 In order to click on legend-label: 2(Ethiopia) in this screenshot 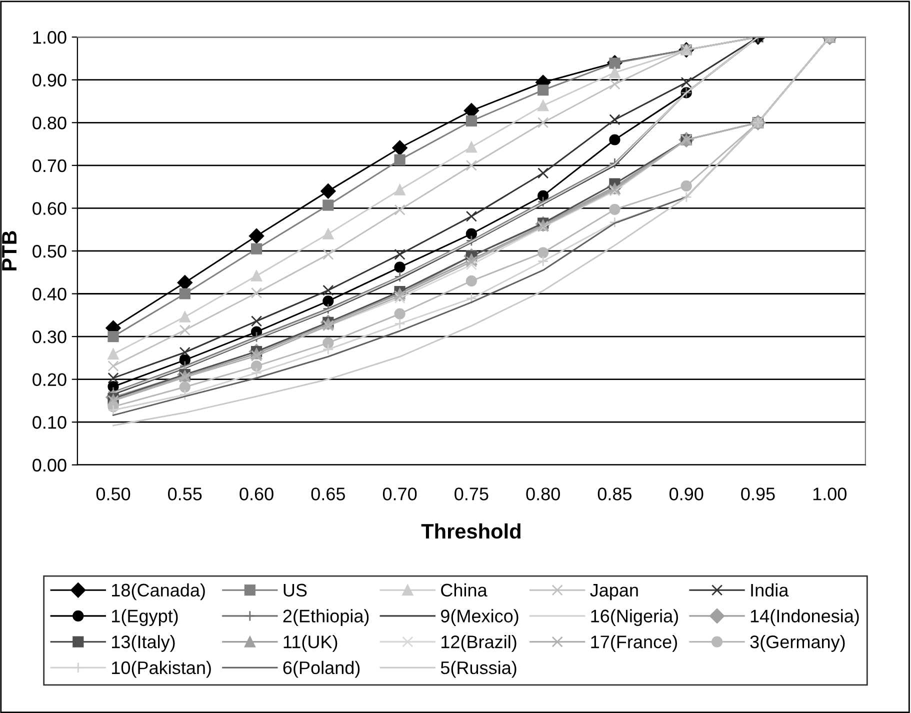, I will do `click(326, 617)`.